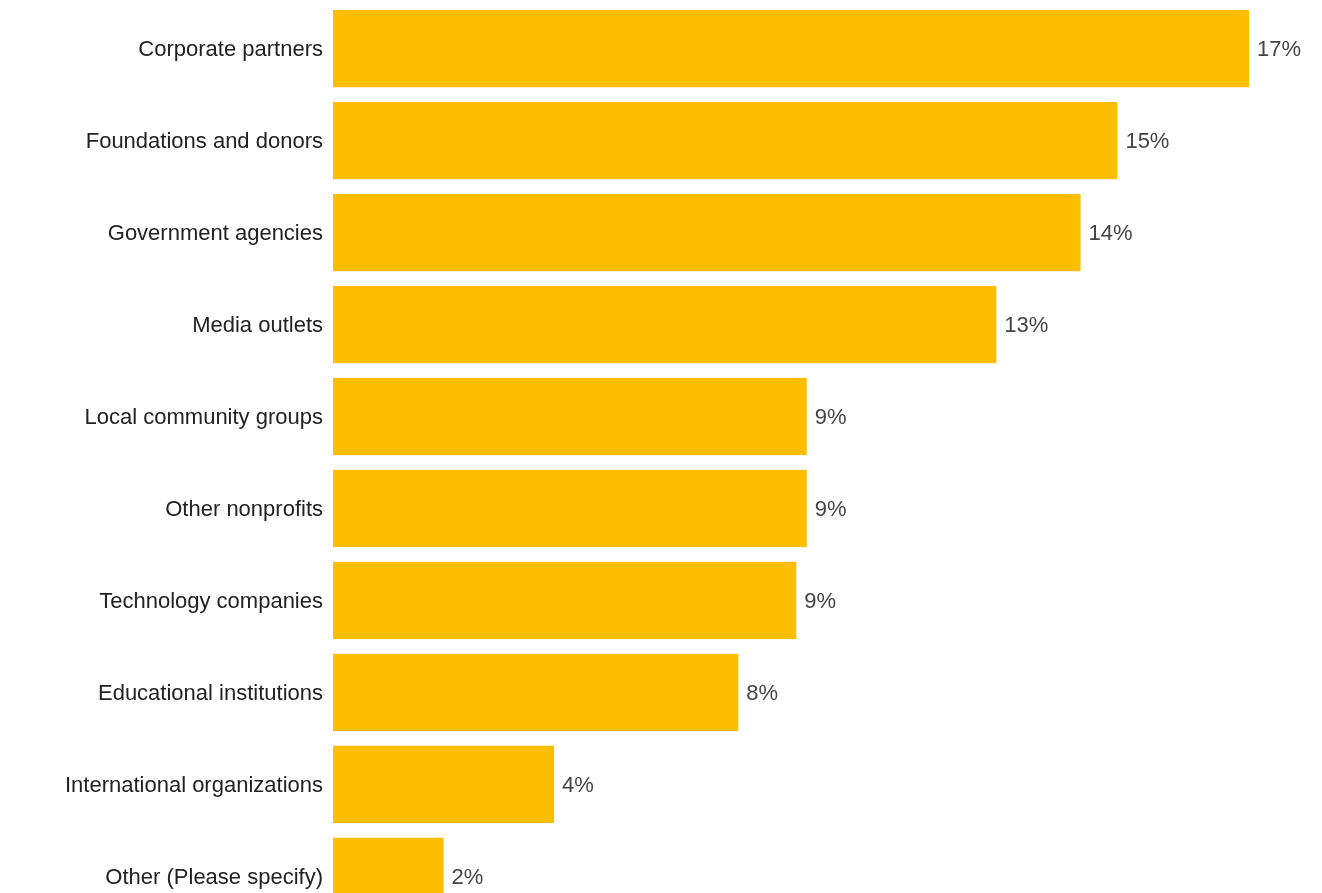 The height and width of the screenshot is (893, 1322). What do you see at coordinates (210, 693) in the screenshot?
I see `y-tick-label: Educational institutions` at bounding box center [210, 693].